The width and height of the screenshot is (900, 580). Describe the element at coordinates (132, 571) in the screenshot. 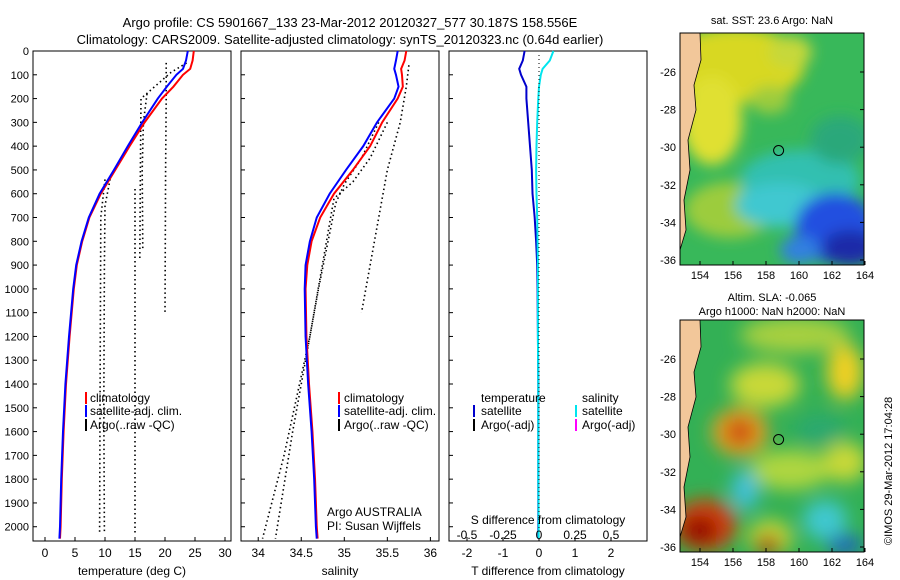

I see `temperature-xlabel: temperature (deg C)` at that location.